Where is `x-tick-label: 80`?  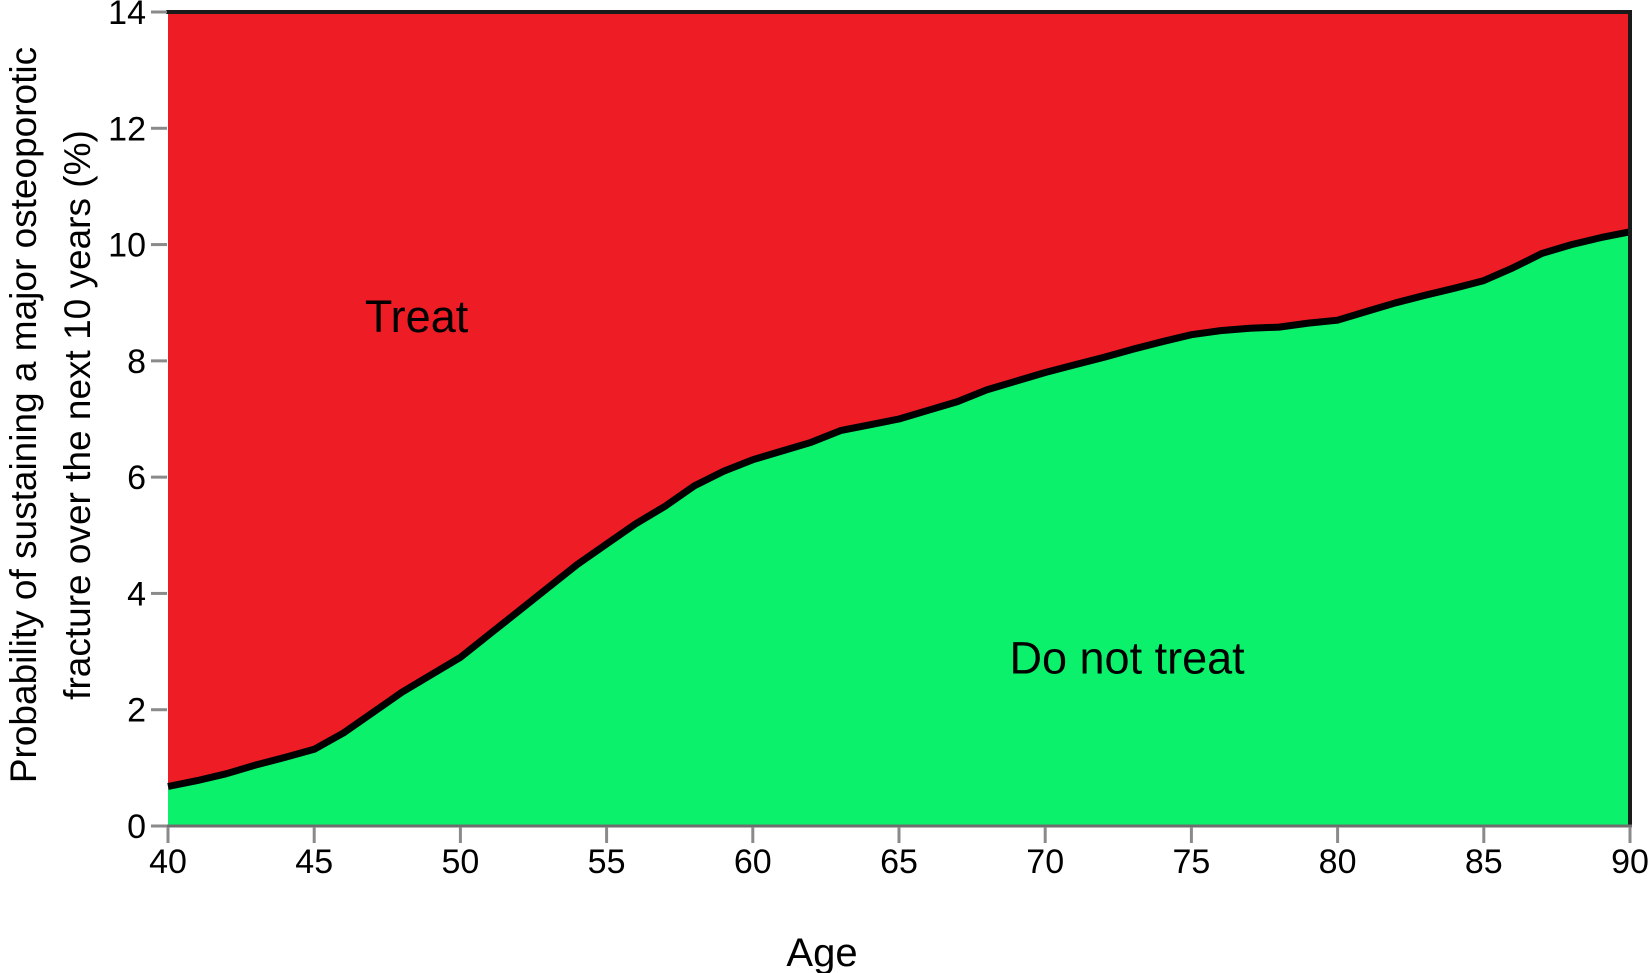 x-tick-label: 80 is located at coordinates (1338, 862).